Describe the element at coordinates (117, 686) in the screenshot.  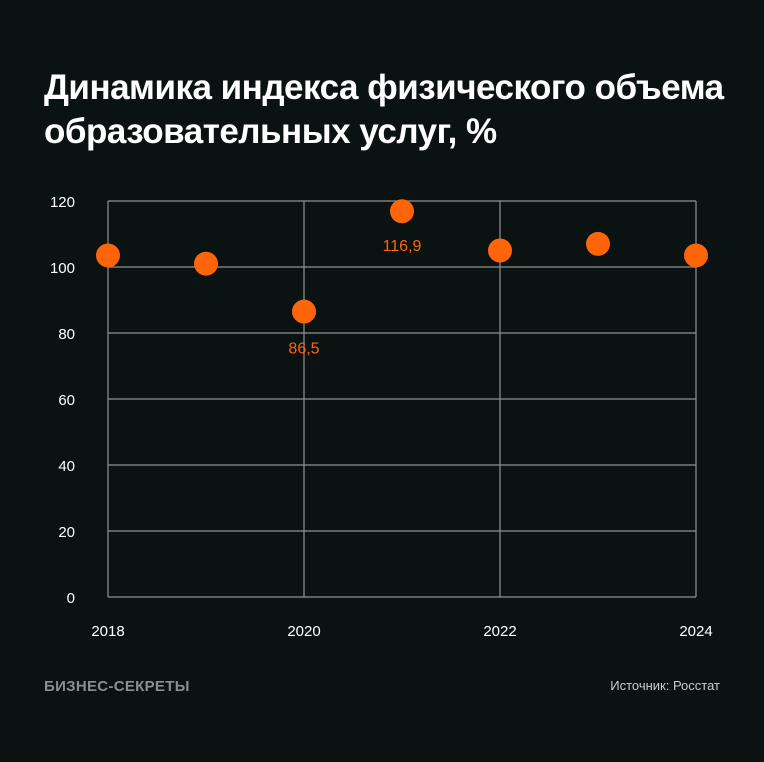
I see `brand-logo: БИЗНЕС-СЕКРЕТЫ` at that location.